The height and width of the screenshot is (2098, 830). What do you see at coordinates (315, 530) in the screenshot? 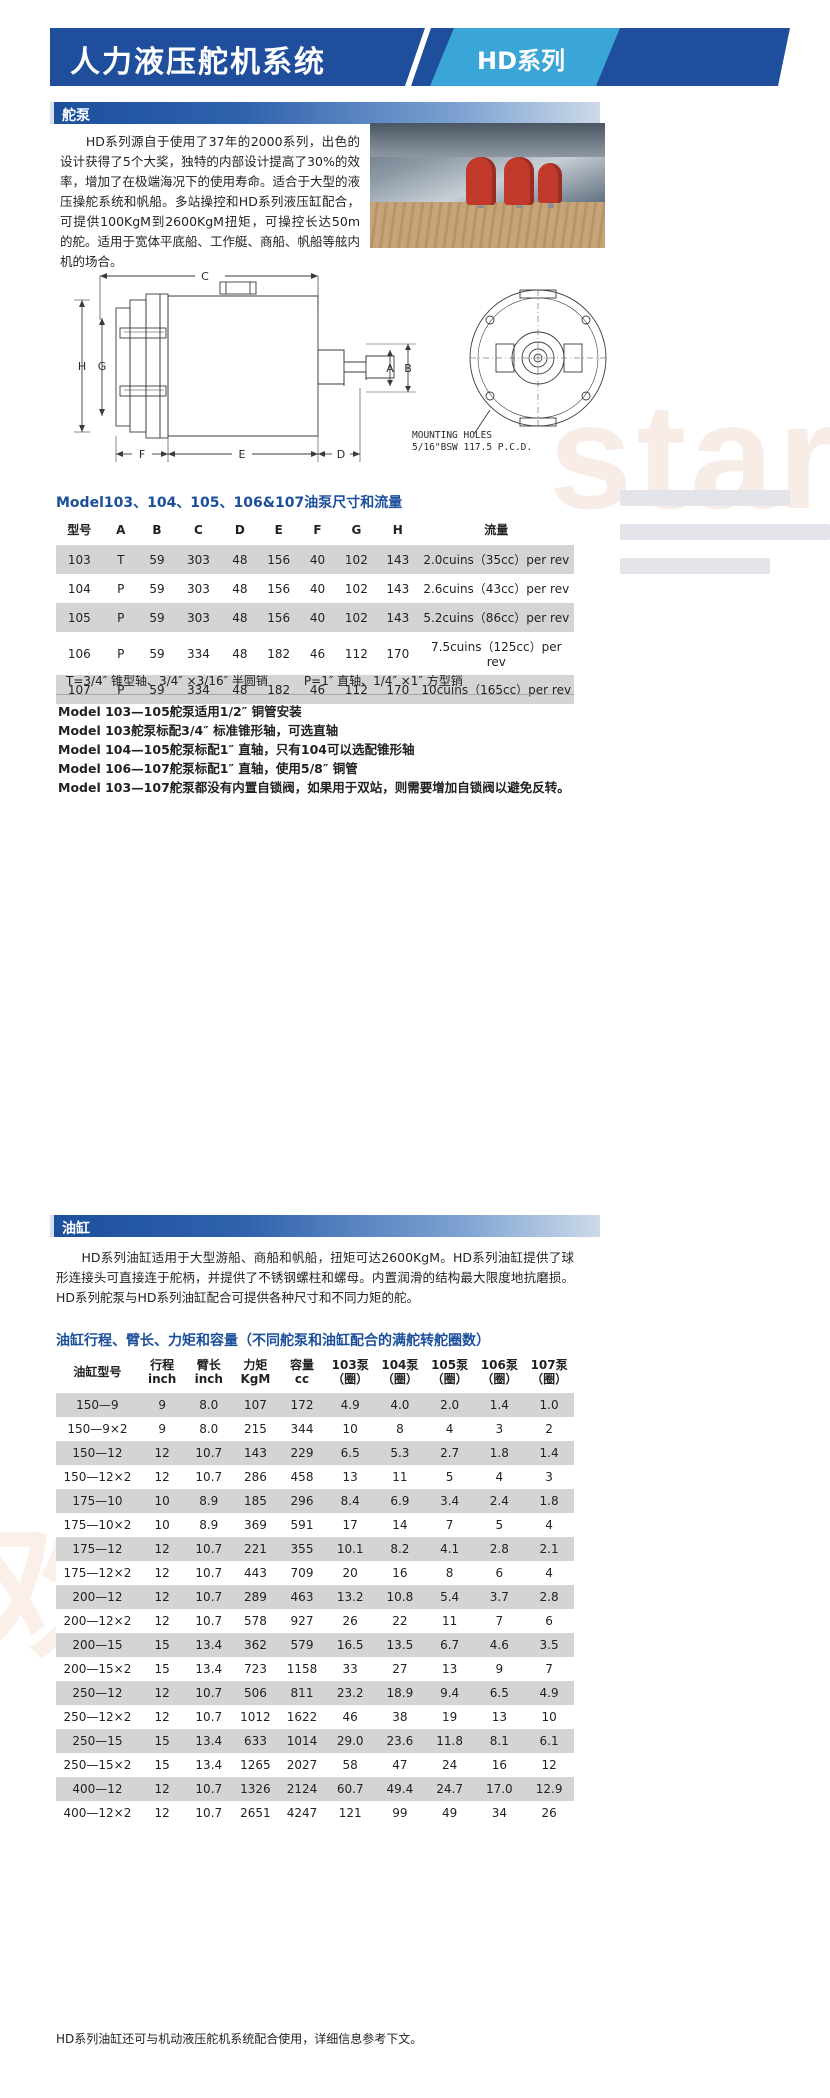
I see `table-header-row: 型号 A B C D E F G H 流量` at bounding box center [315, 530].